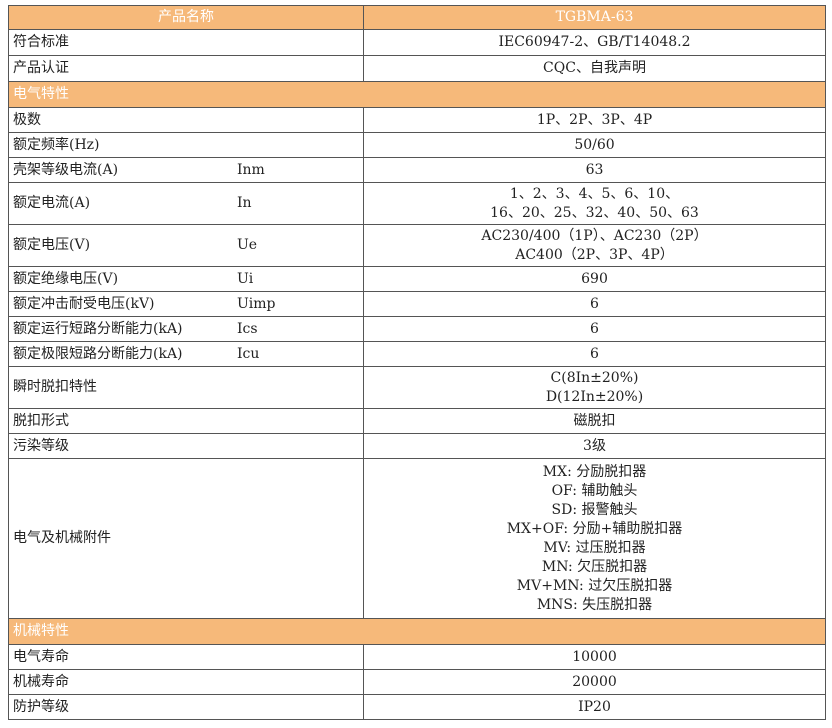  I want to click on table-row: 防护等级 IP20, so click(417, 707).